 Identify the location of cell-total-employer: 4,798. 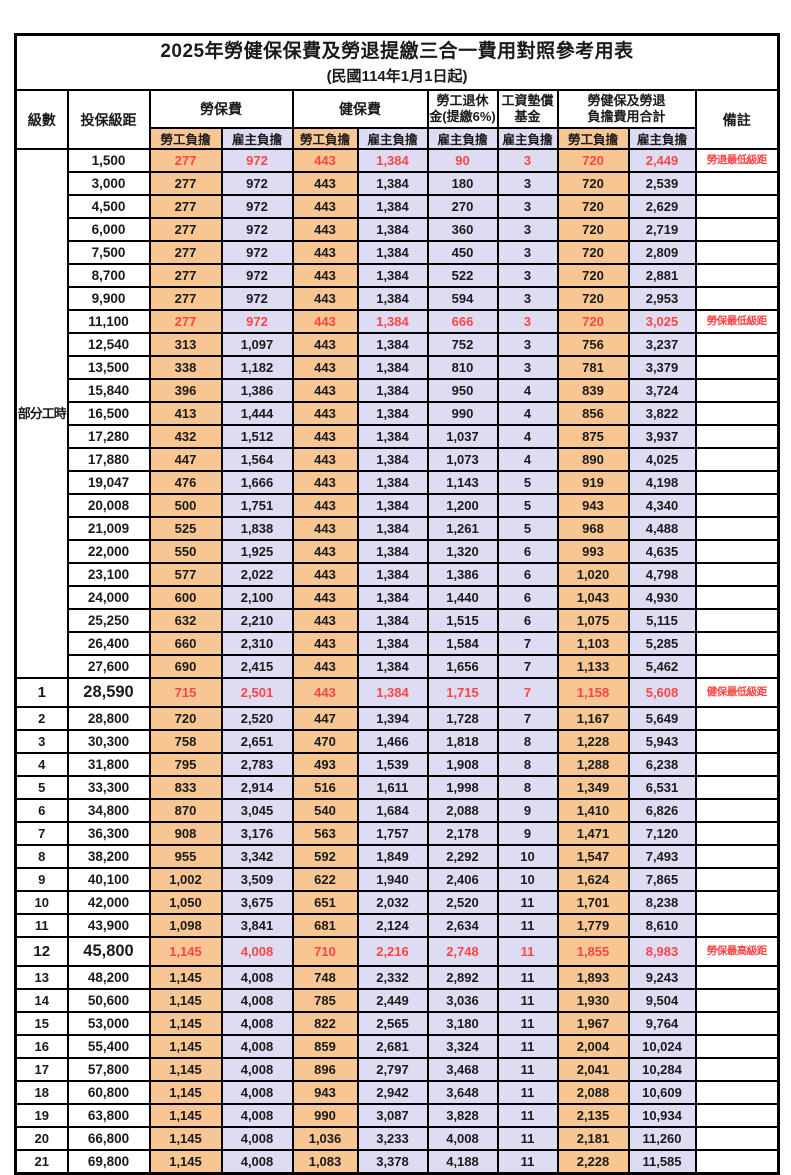
(662, 574).